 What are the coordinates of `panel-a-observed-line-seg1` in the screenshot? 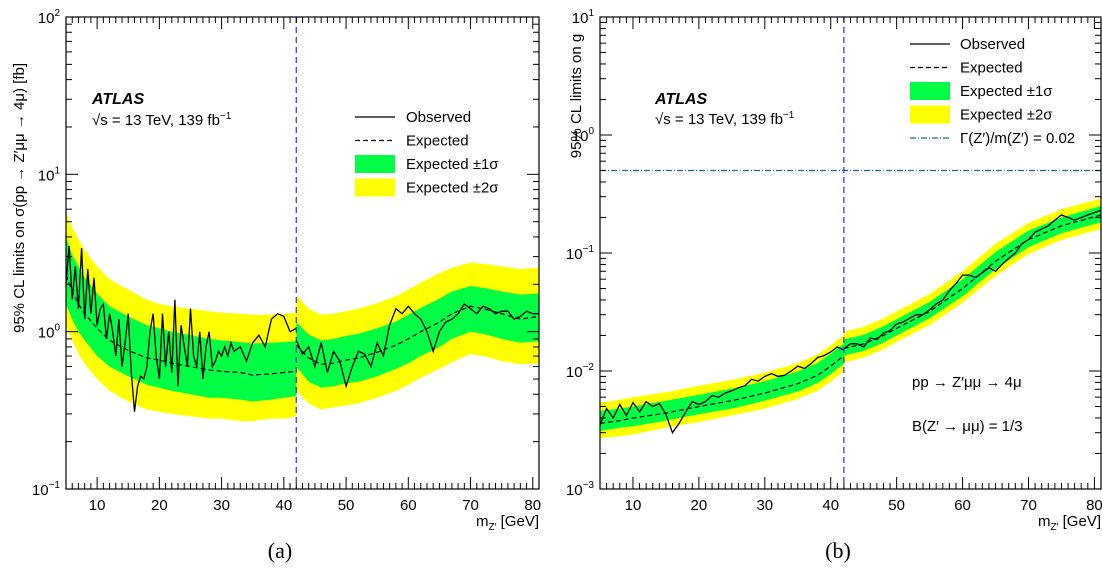 It's located at (181, 329).